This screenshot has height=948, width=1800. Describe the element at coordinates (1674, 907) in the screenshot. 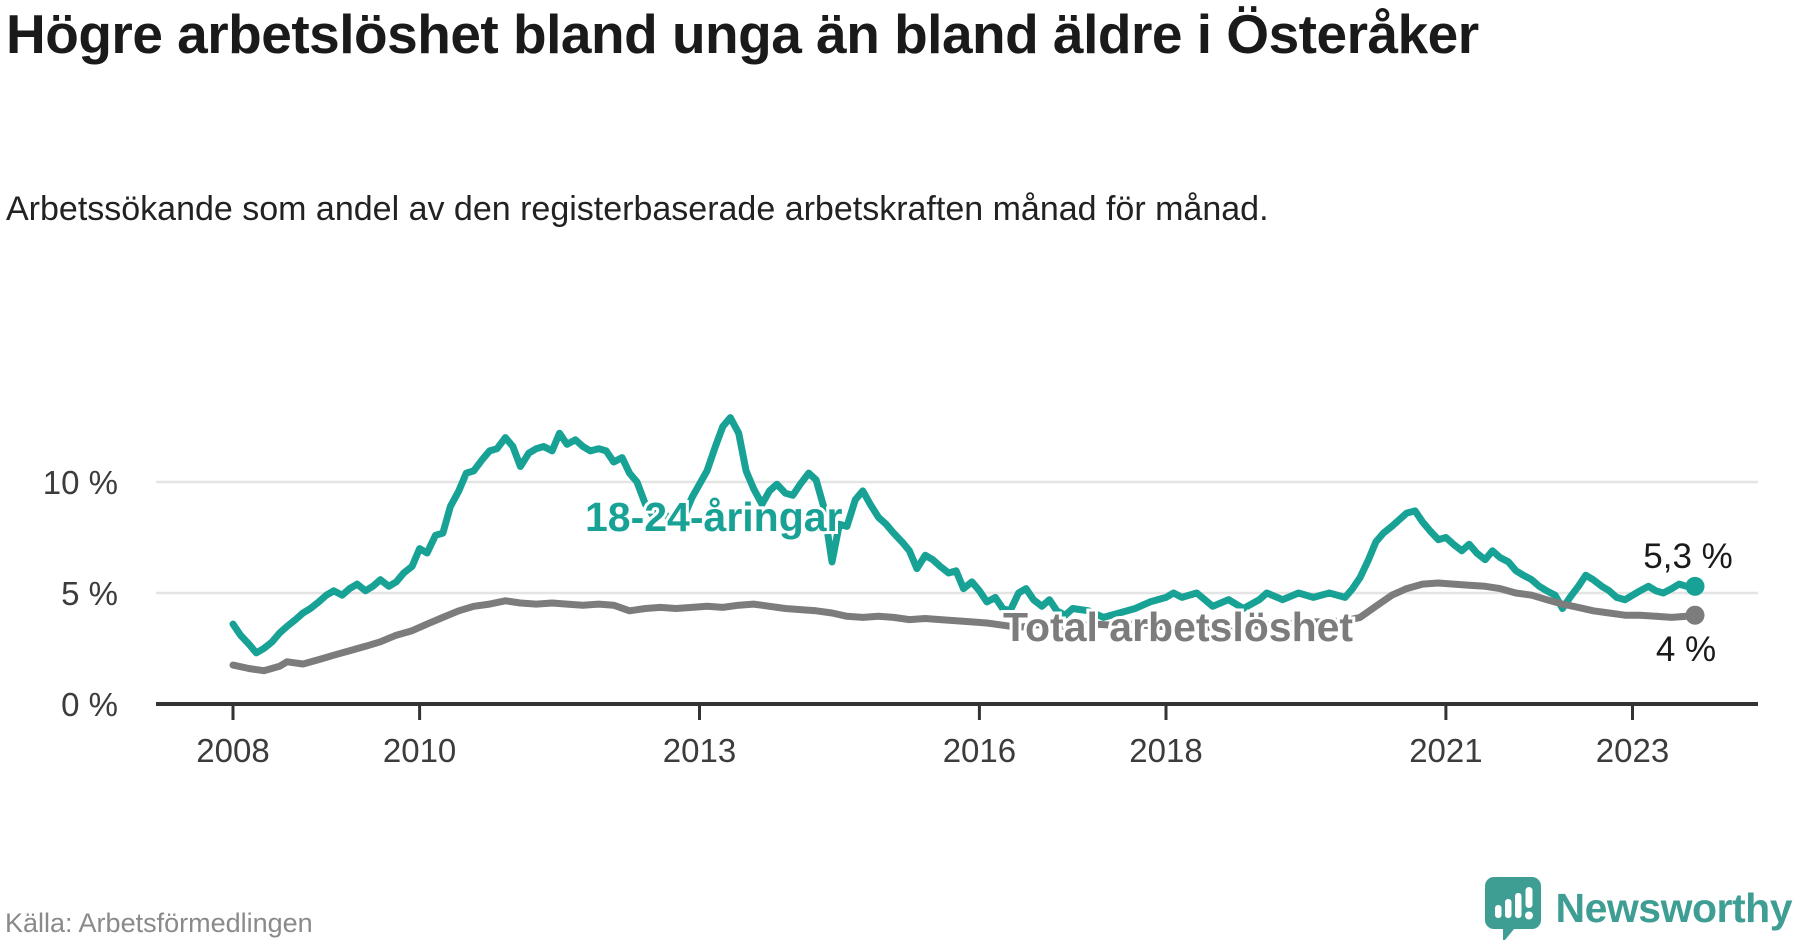

I see `newsworthy-logo-text: Newsworthy` at that location.